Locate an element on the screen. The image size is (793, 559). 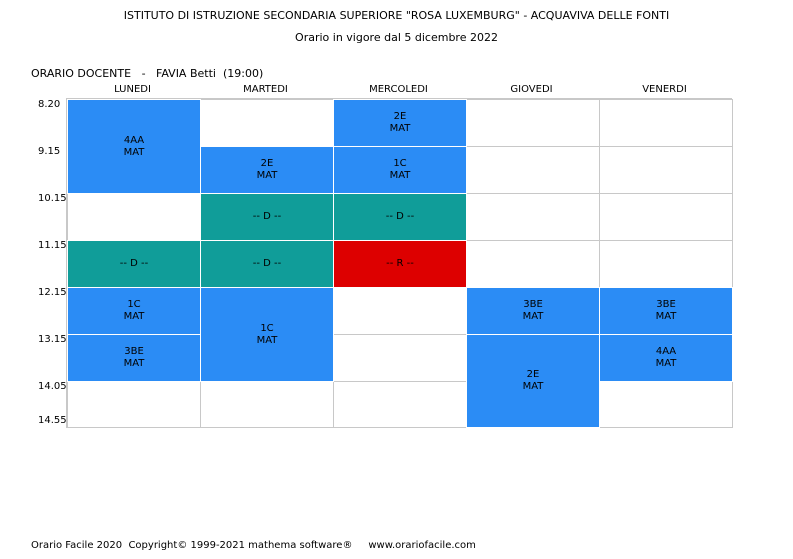
day-header-martedi: MARTEDI is located at coordinates (265, 89).